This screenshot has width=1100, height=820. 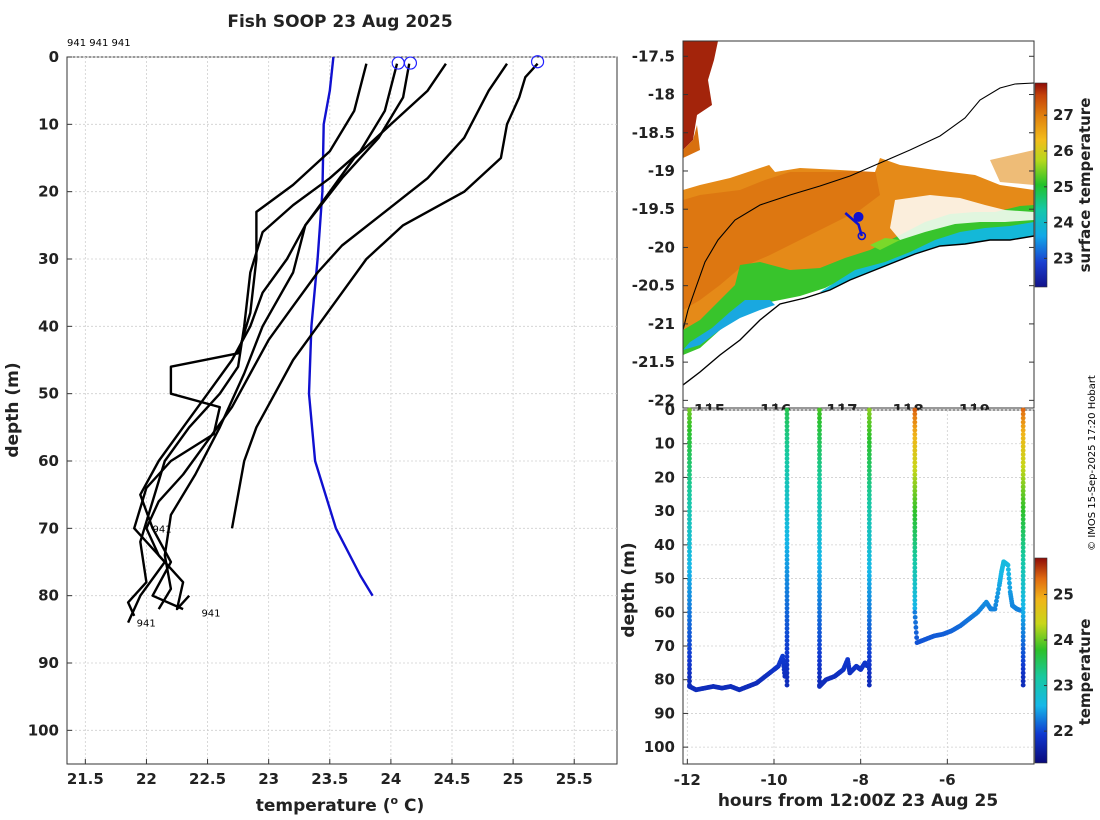 What do you see at coordinates (146, 779) in the screenshot?
I see `profile-xtick-label: 22` at bounding box center [146, 779].